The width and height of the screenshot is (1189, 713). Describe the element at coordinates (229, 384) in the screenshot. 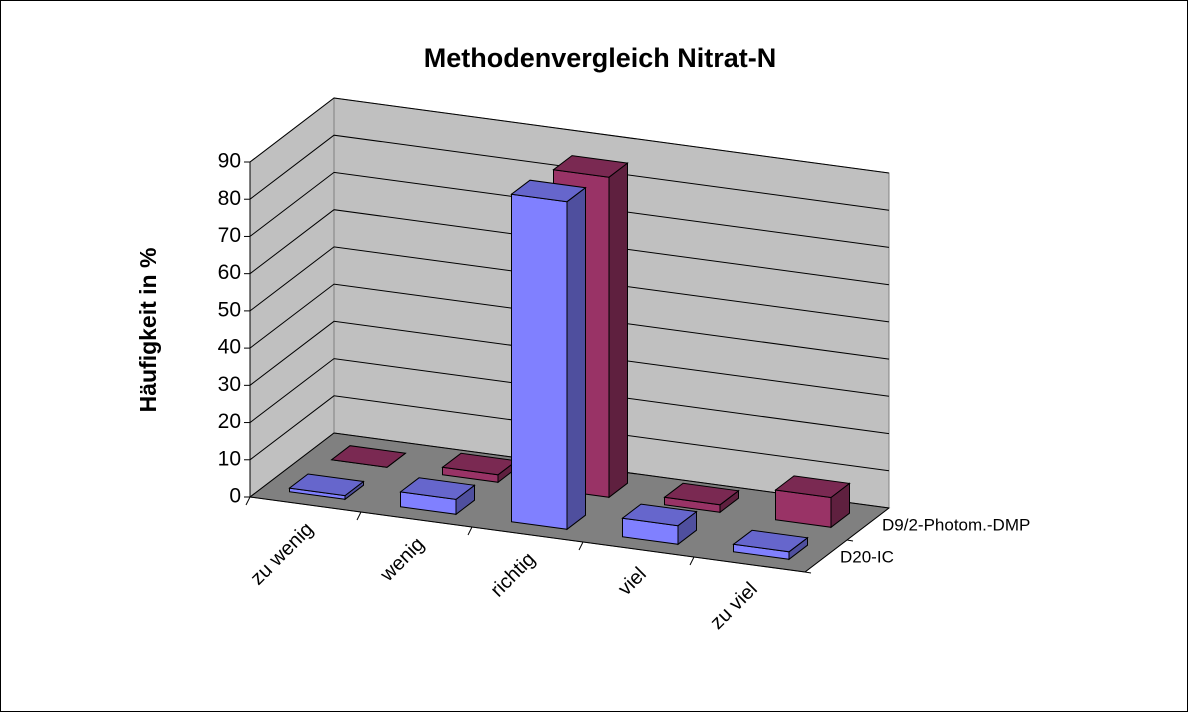

I see `y-tick-label: 30` at that location.